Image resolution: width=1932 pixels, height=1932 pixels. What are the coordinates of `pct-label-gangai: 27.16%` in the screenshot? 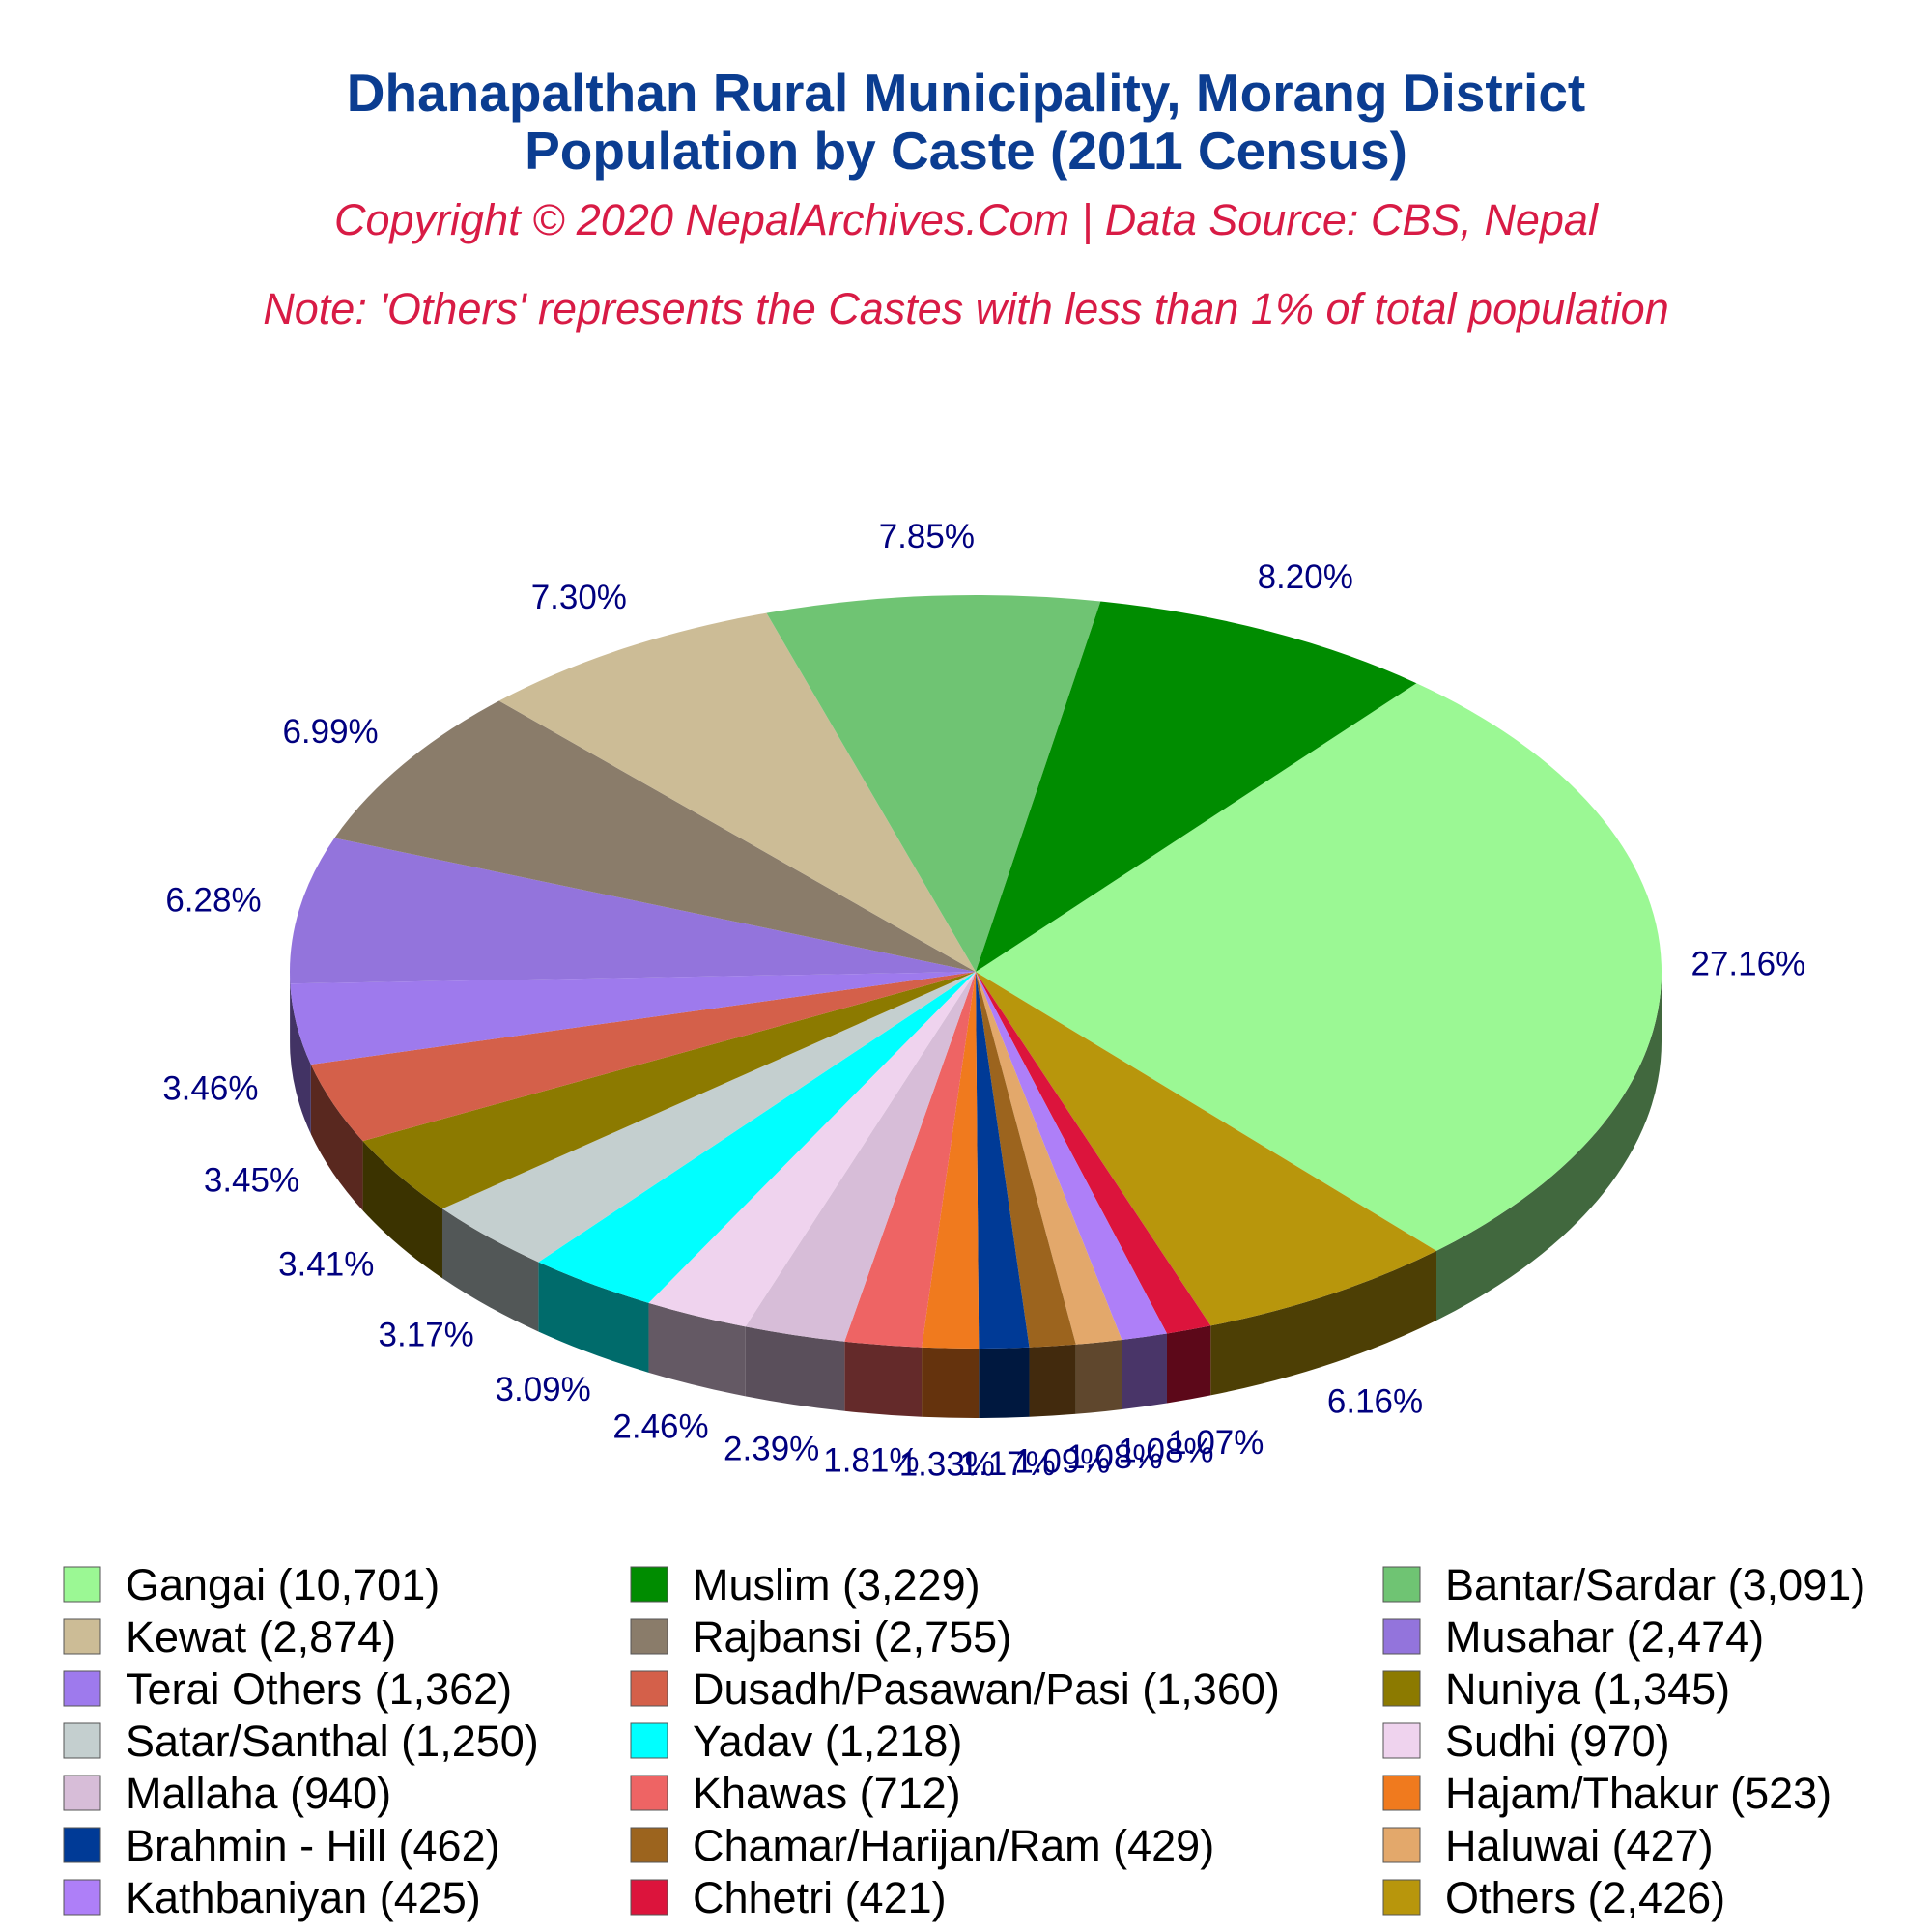 It's located at (1747, 963).